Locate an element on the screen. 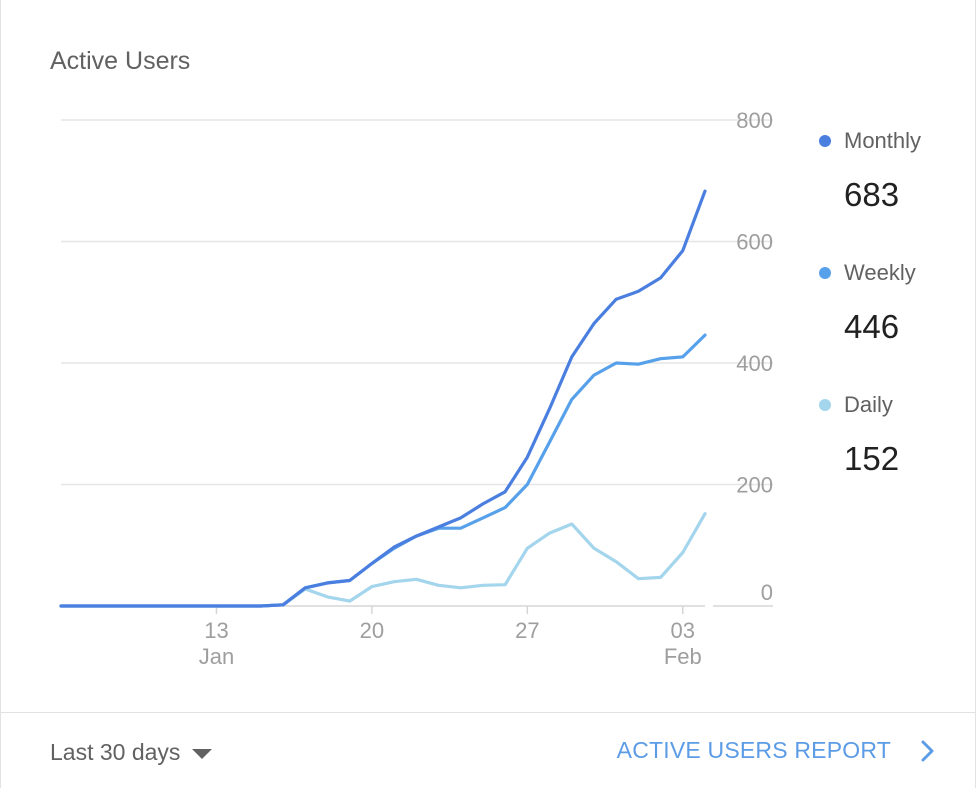 This screenshot has height=789, width=978. legend-dot-monthly is located at coordinates (825, 141).